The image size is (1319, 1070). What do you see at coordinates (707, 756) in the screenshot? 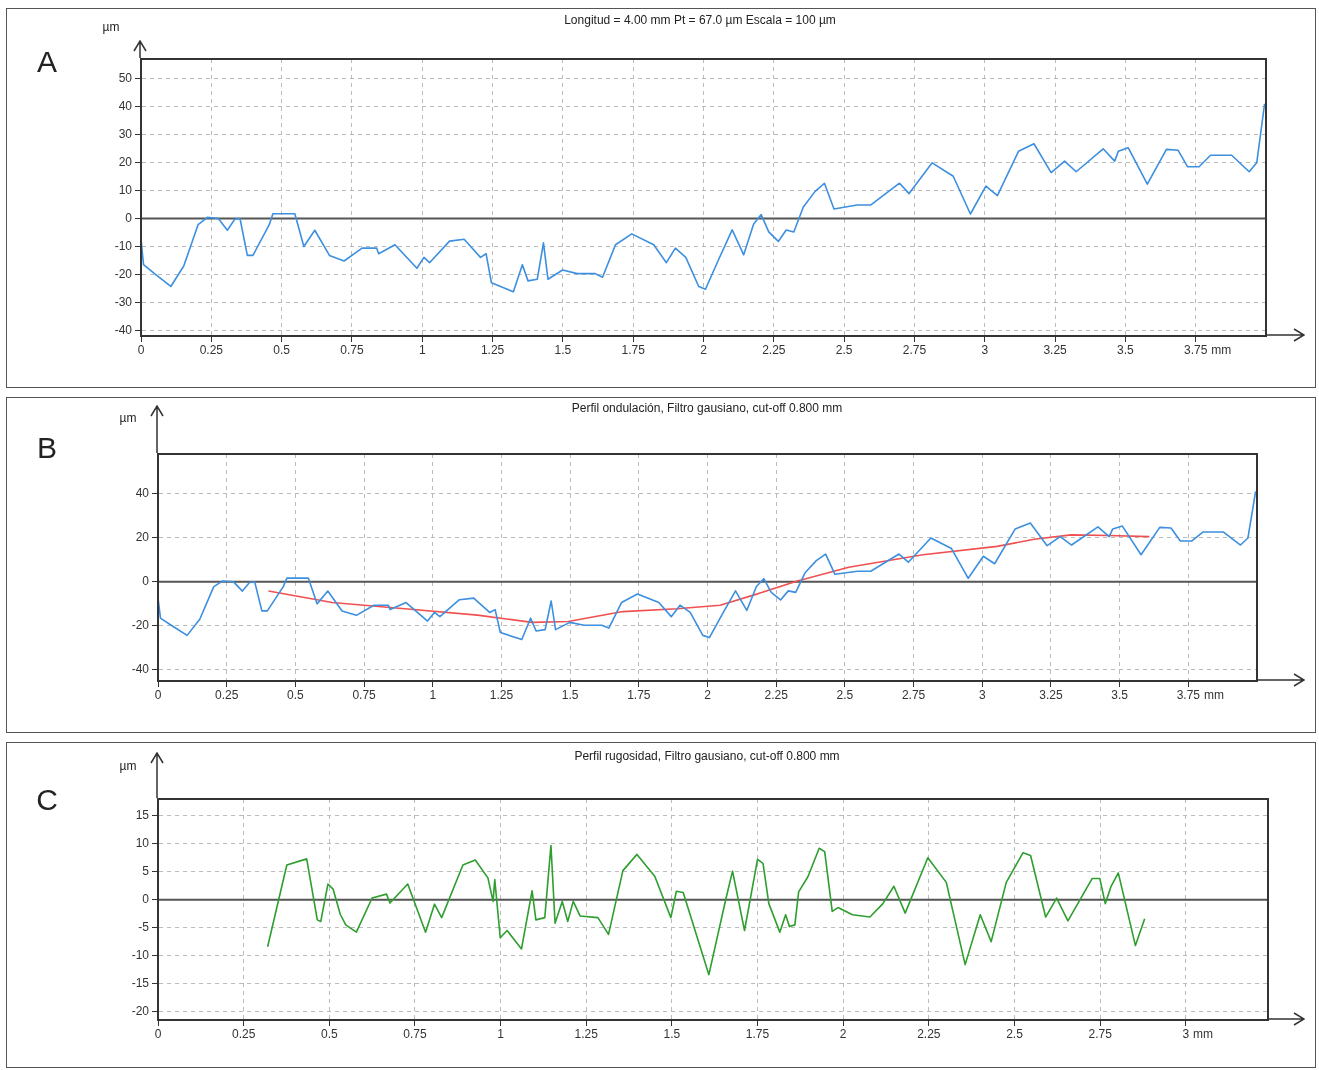
I see `chart-title: Perfil rugosidad, Filtro gausiano, cut-off 0.800 mm` at bounding box center [707, 756].